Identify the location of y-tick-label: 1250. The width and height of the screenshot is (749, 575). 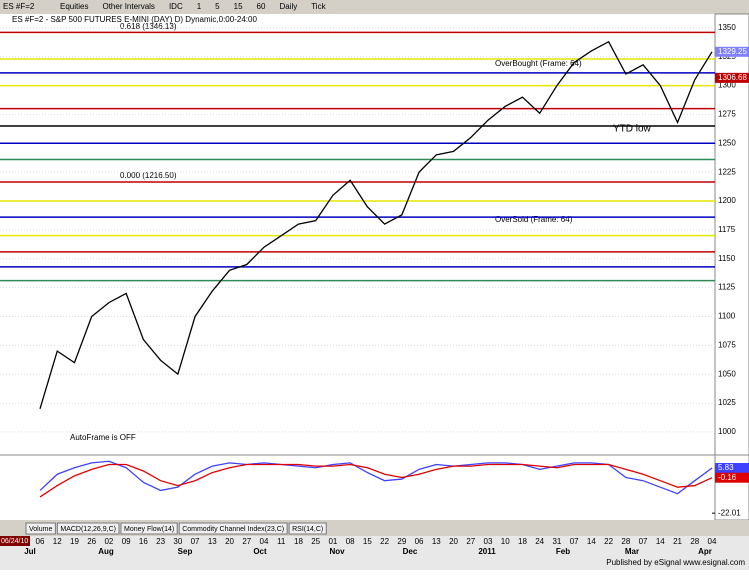
(727, 142).